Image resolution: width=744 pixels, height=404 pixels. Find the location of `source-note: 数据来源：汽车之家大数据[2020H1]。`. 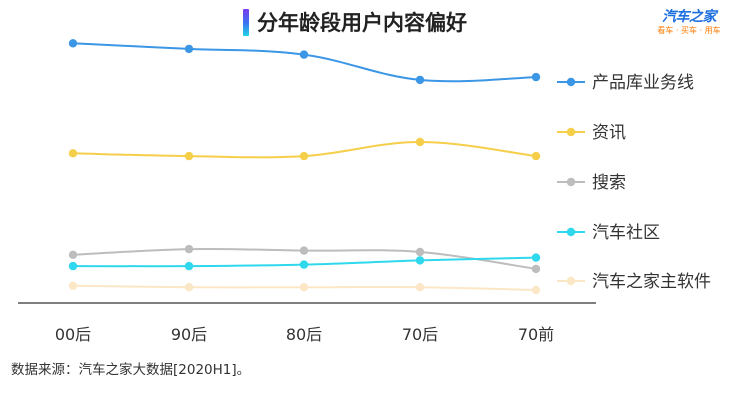

source-note: 数据来源：汽车之家大数据[2020H1]。 is located at coordinates (131, 370).